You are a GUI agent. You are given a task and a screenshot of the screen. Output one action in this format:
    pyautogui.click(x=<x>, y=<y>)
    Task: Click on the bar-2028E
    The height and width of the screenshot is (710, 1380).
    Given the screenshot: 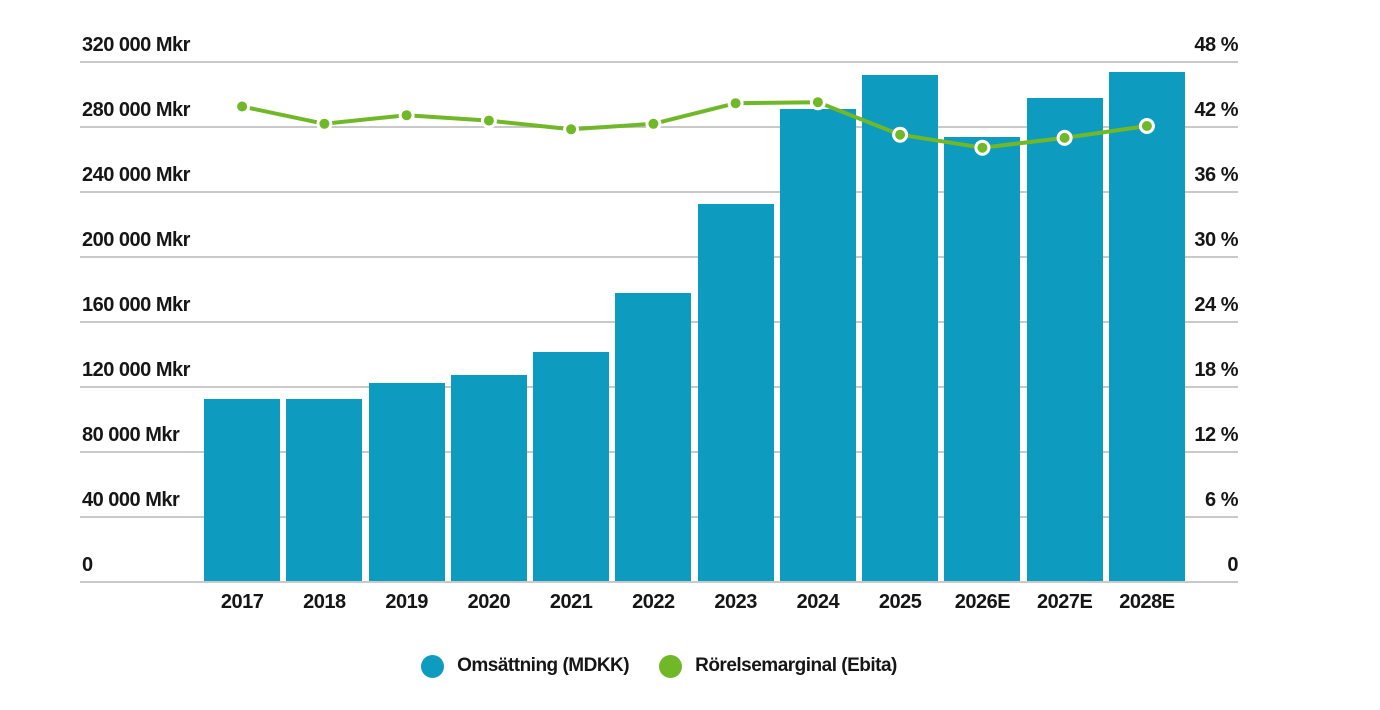 What is the action you would take?
    pyautogui.click(x=1146, y=326)
    